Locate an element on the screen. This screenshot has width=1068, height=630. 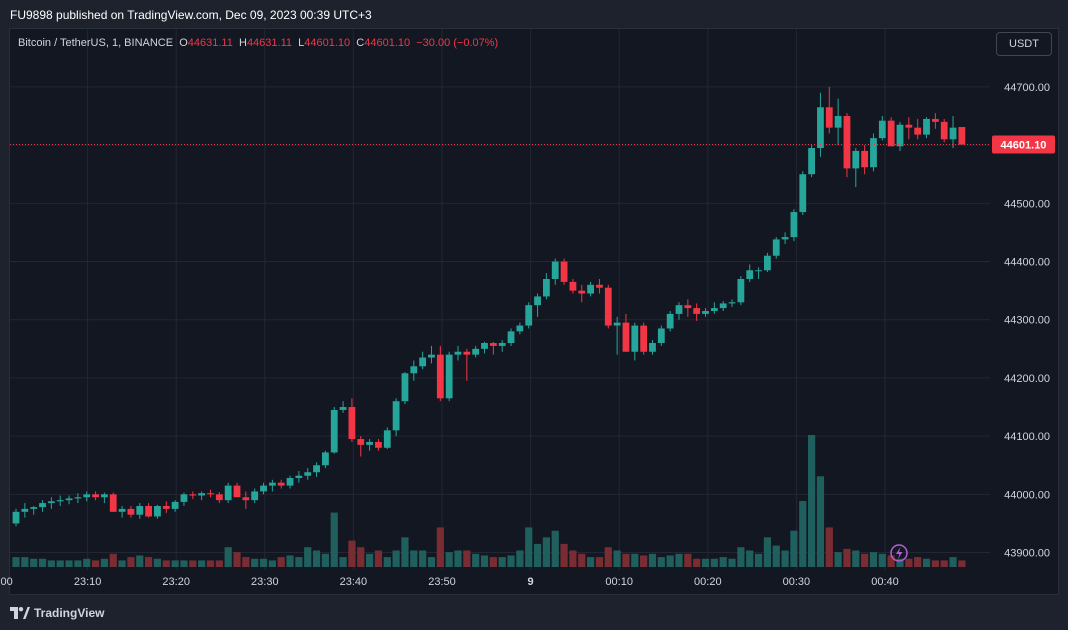
price-tick-label: 44000.00 is located at coordinates (1027, 495).